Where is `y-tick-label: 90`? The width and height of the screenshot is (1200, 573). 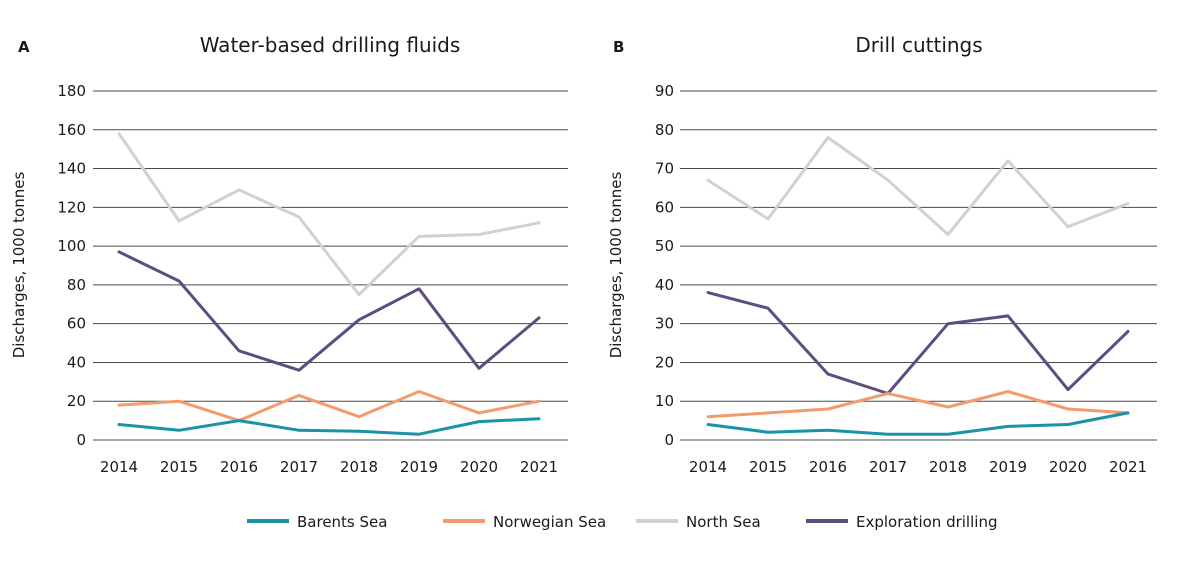 y-tick-label: 90 is located at coordinates (664, 91).